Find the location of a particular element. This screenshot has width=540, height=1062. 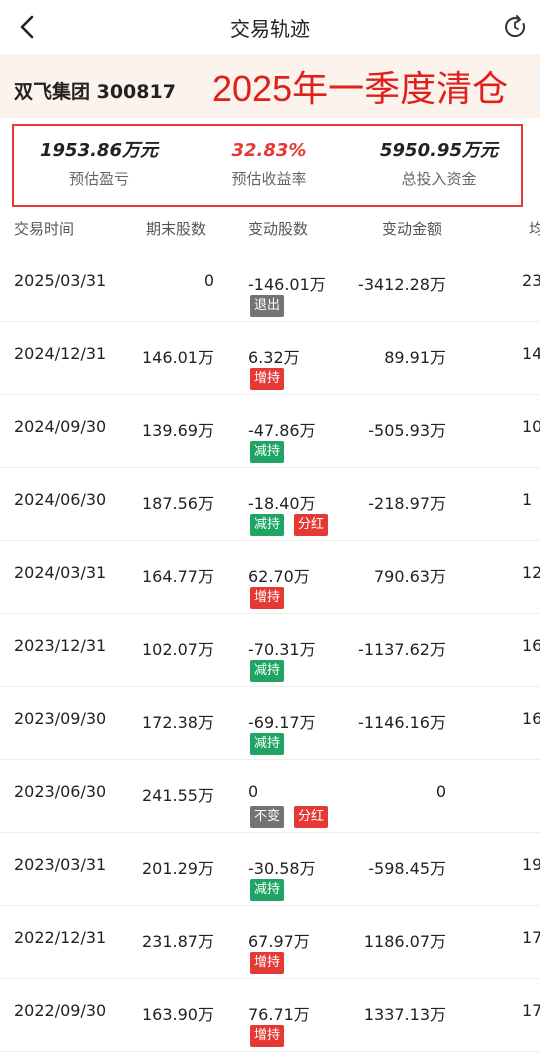

column-header-end-shares: 期末股数 is located at coordinates (176, 229).